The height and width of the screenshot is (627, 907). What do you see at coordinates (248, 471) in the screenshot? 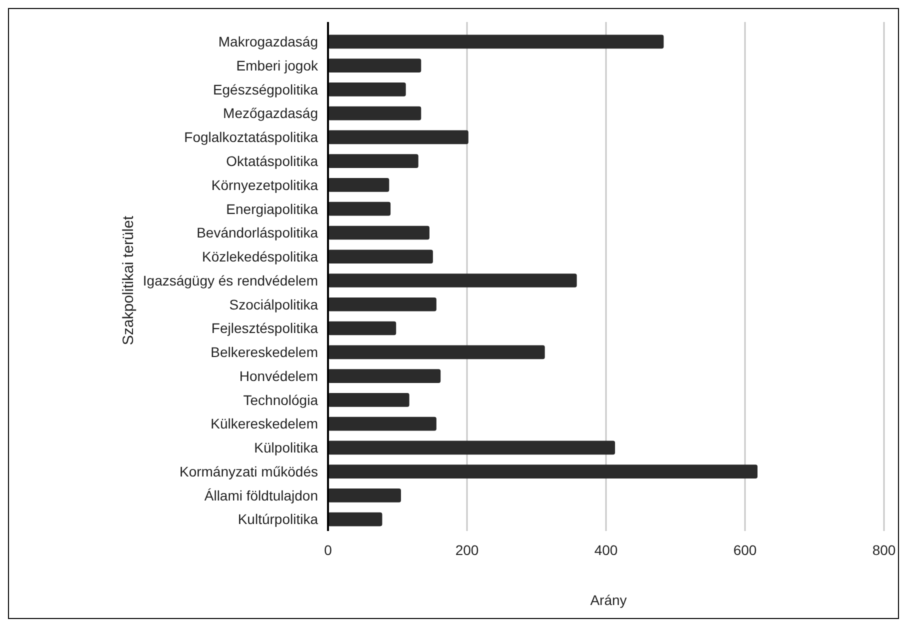
I see `y-tick-label: Kormányzati működés` at bounding box center [248, 471].